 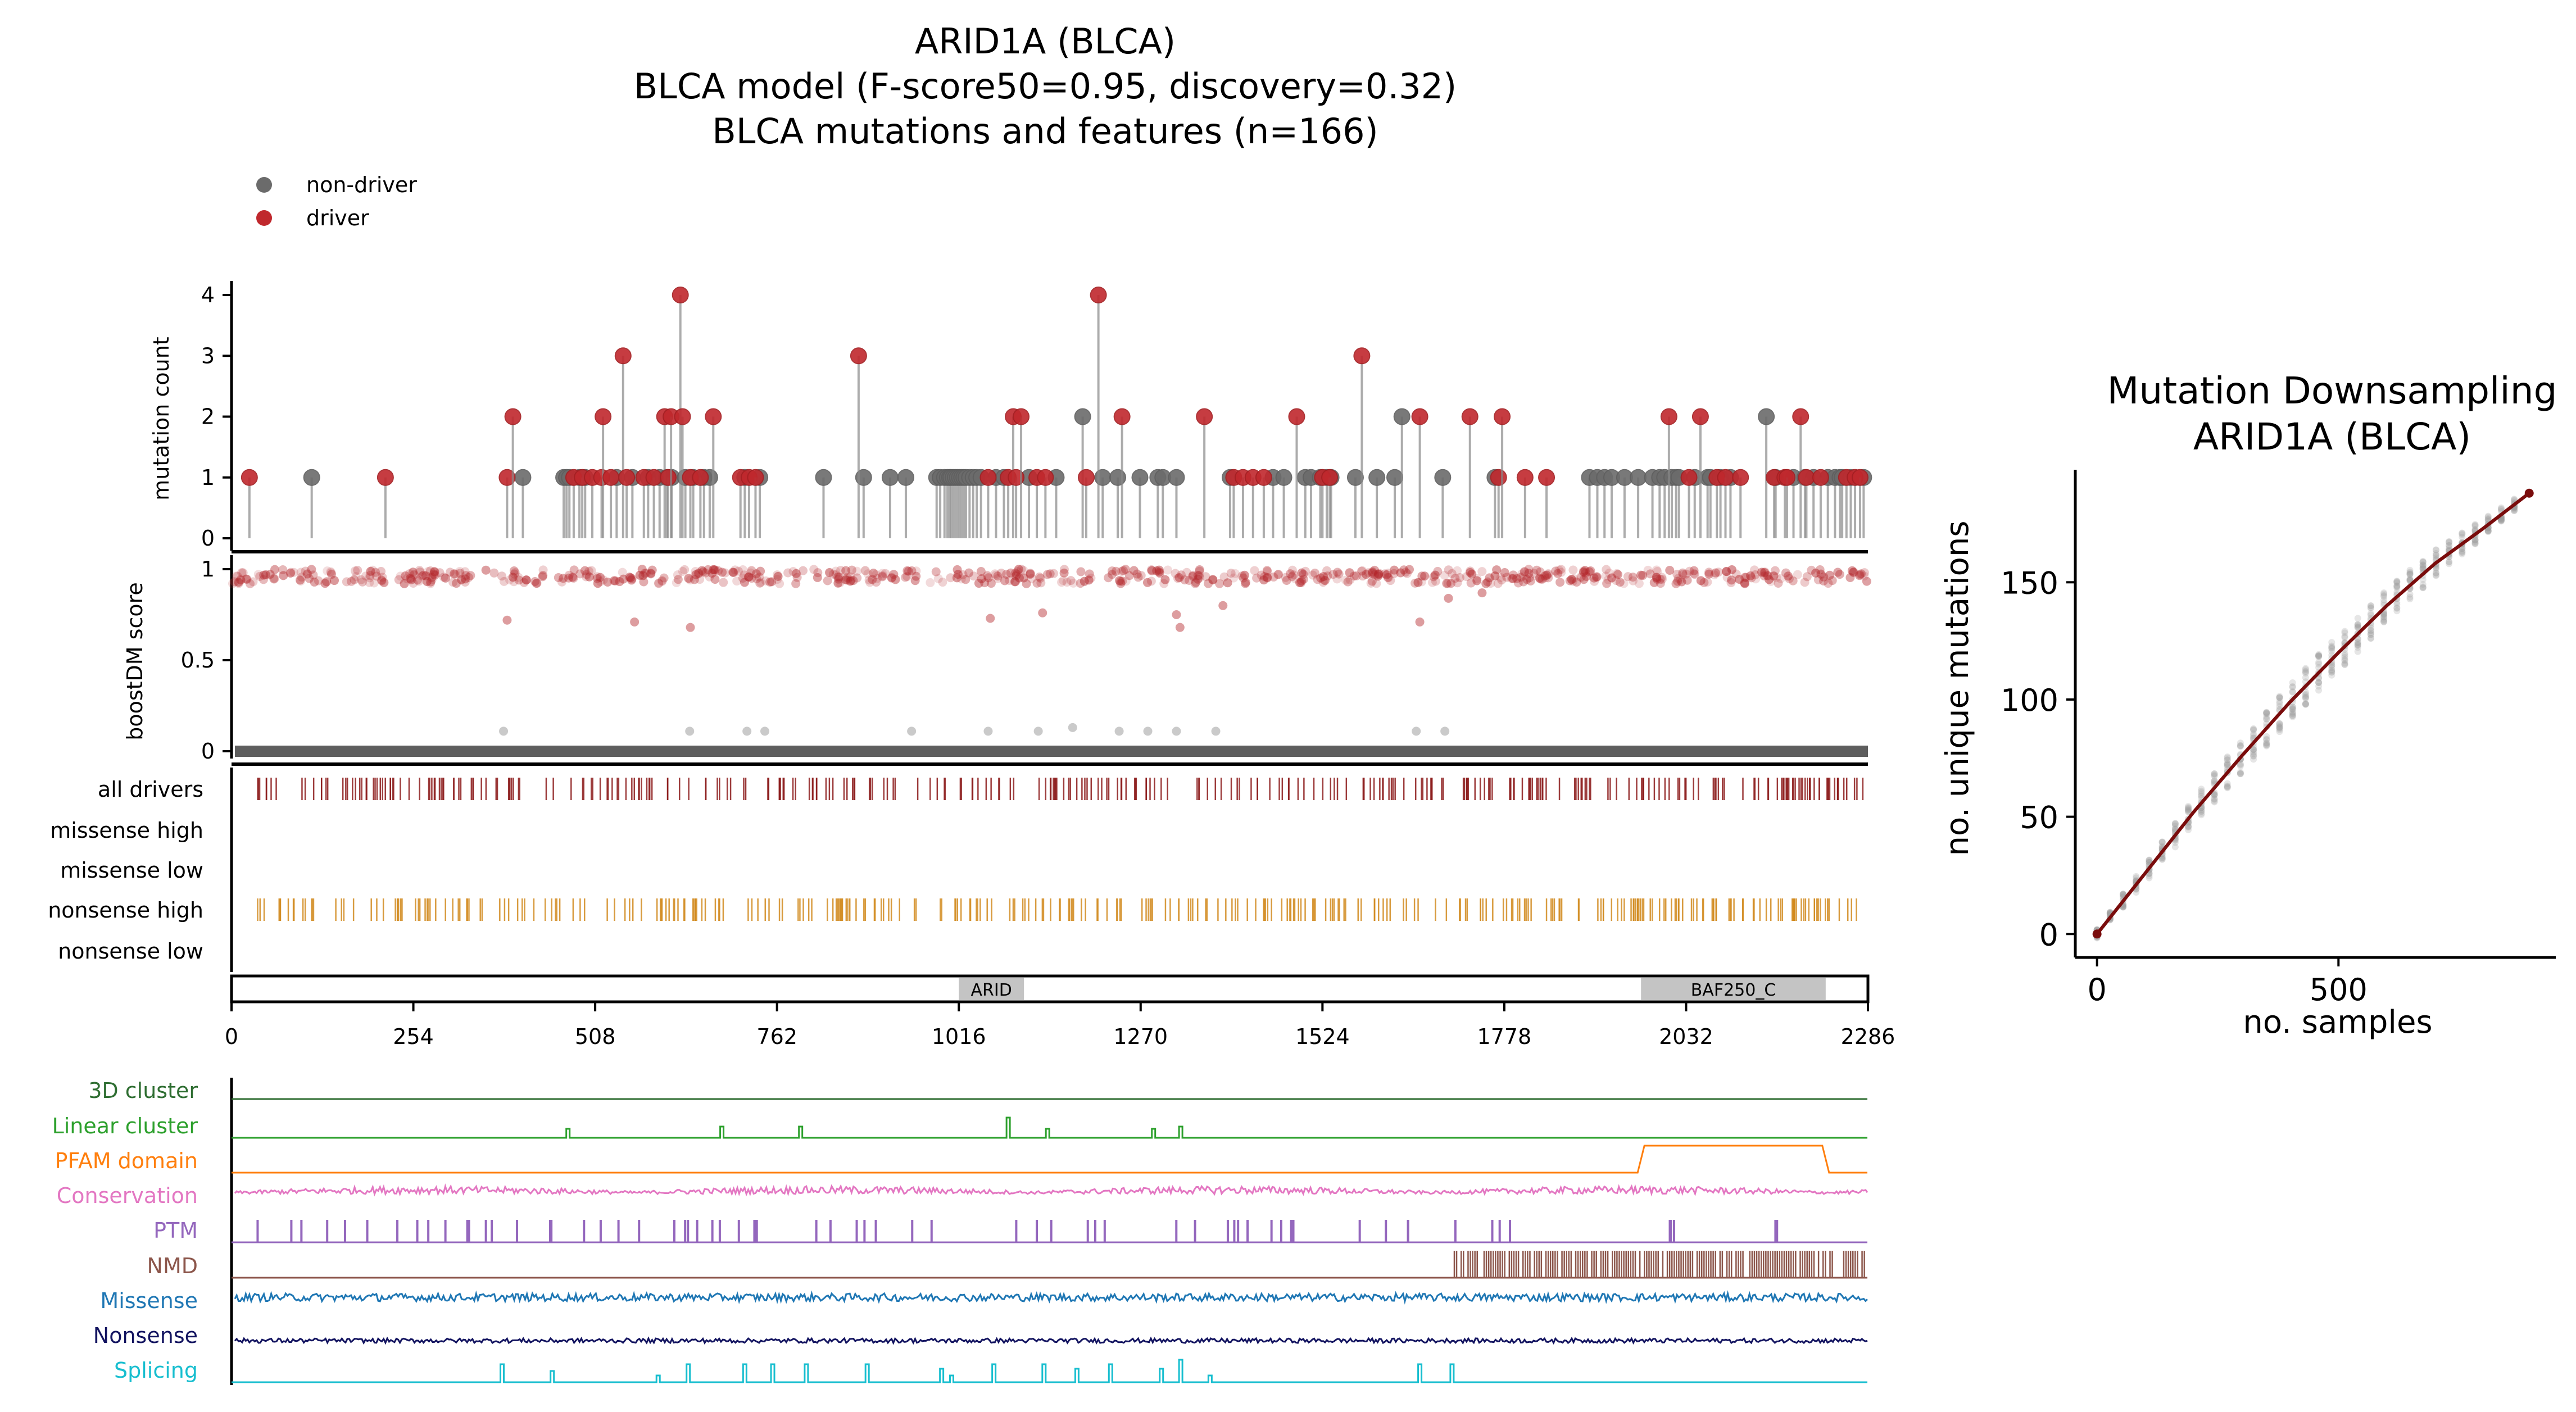 I want to click on feature-line, so click(x=1049, y=1127).